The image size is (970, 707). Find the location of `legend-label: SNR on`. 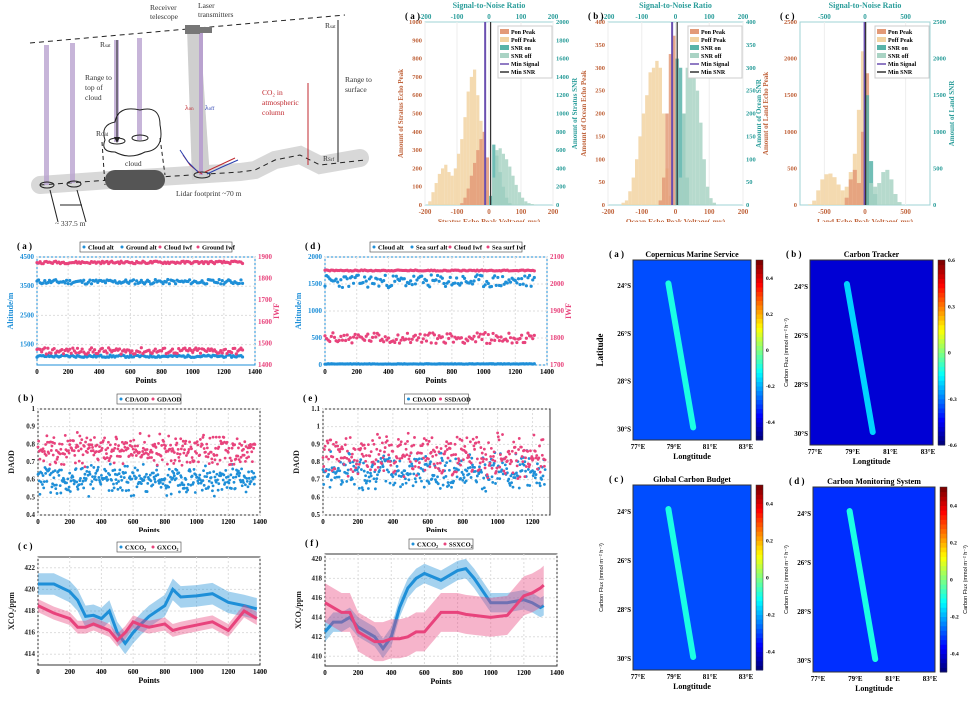

legend-label: SNR on is located at coordinates (521, 49).